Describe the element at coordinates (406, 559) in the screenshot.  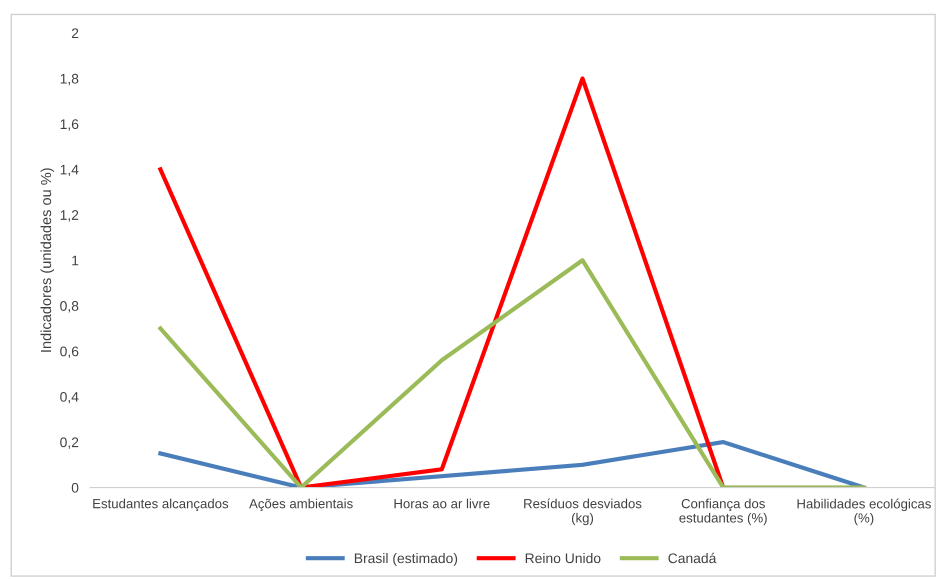
I see `legend-label: Brasil (estimado)` at that location.